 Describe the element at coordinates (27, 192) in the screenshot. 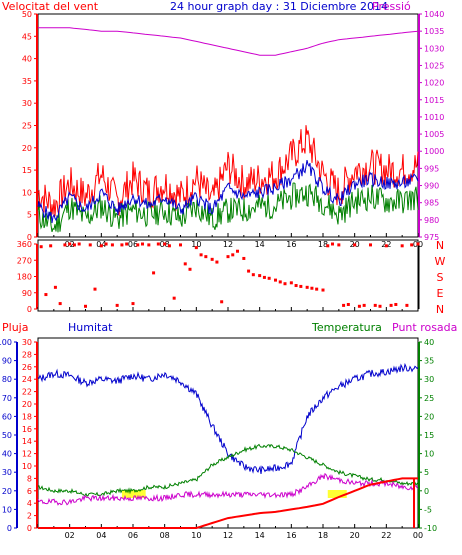

I see `wind-axis-label: 10` at that location.